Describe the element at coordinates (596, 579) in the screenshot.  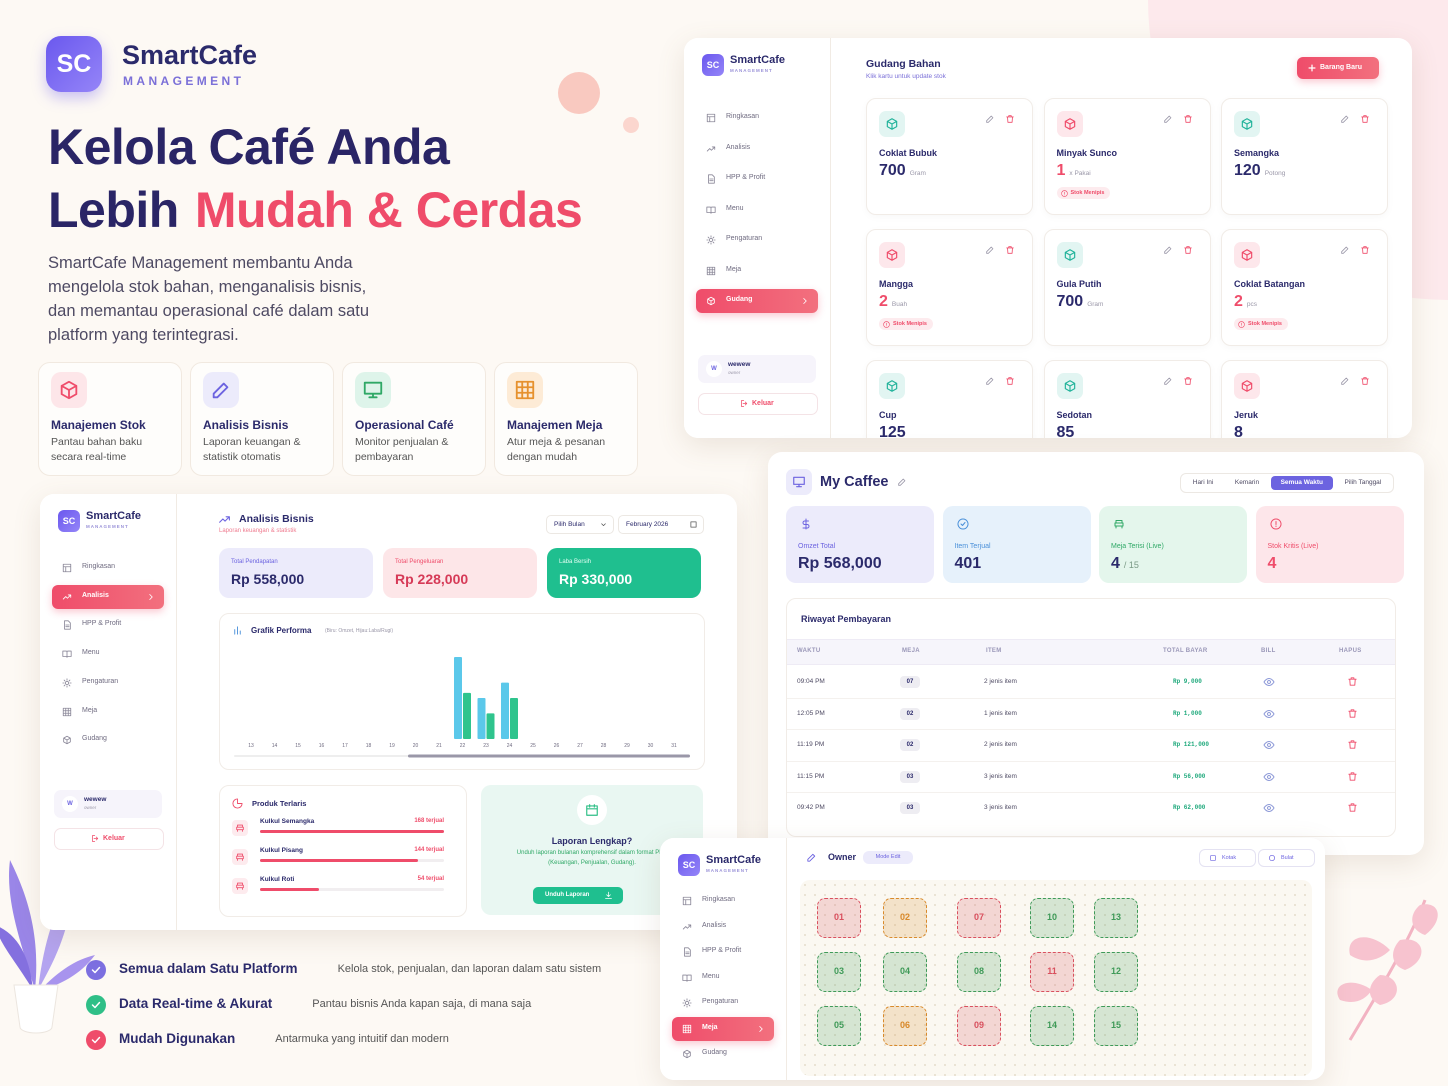
I see `summary-value: Rp 330,000` at that location.